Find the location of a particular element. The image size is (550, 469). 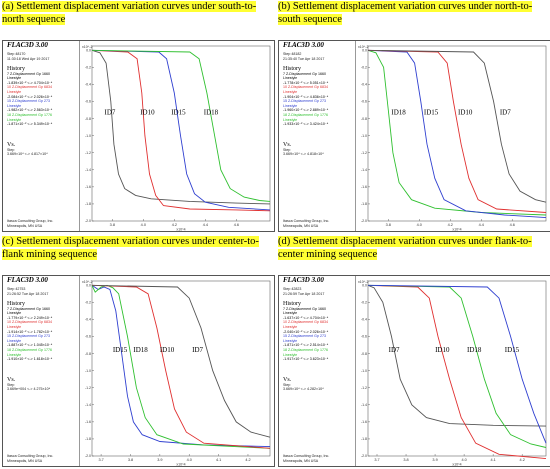

vs-block: Vs. Step 3.669e+004 <-> 4.275×10⁴ is located at coordinates (42, 384).